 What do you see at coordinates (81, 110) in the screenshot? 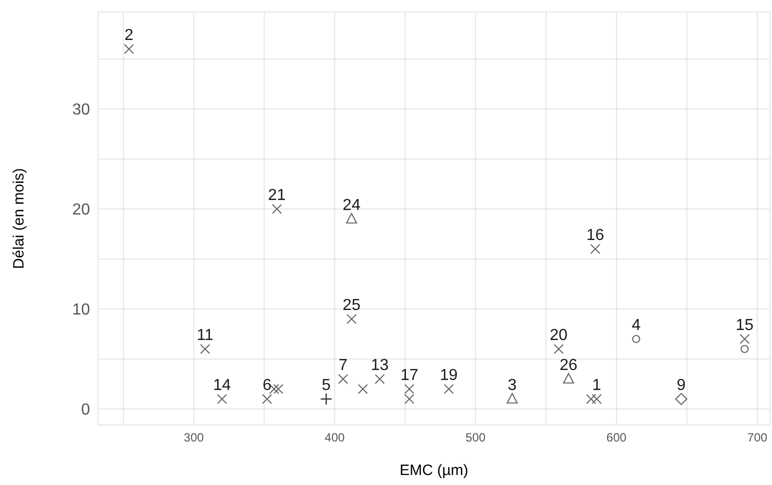
I see `y-tick-label: 30` at bounding box center [81, 110].